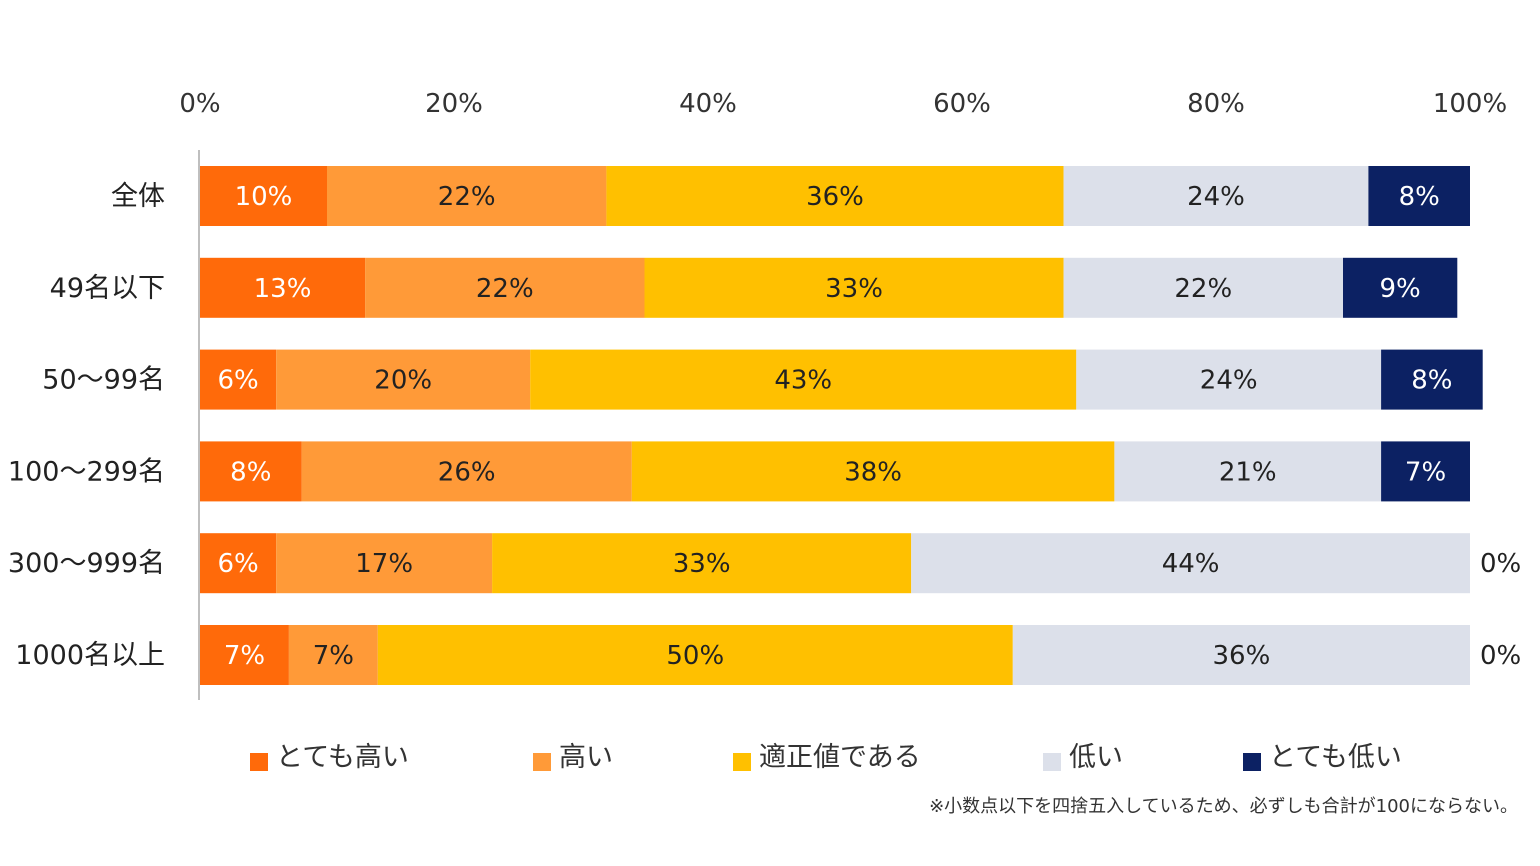 This screenshot has height=866, width=1540. What do you see at coordinates (103, 380) in the screenshot?
I see `category-label: 50～99名` at bounding box center [103, 380].